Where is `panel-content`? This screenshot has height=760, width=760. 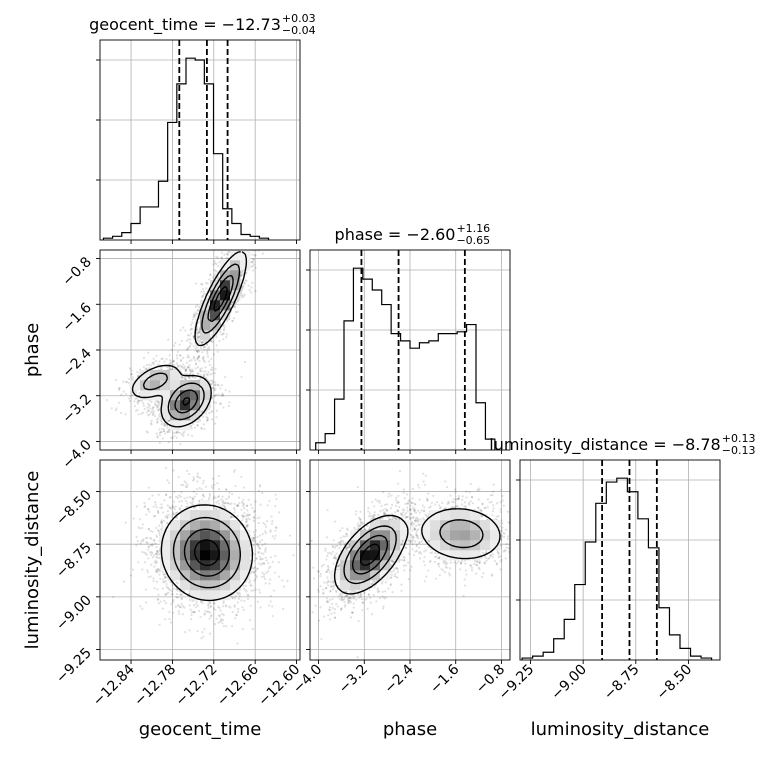
panel-content is located at coordinates (212, 555).